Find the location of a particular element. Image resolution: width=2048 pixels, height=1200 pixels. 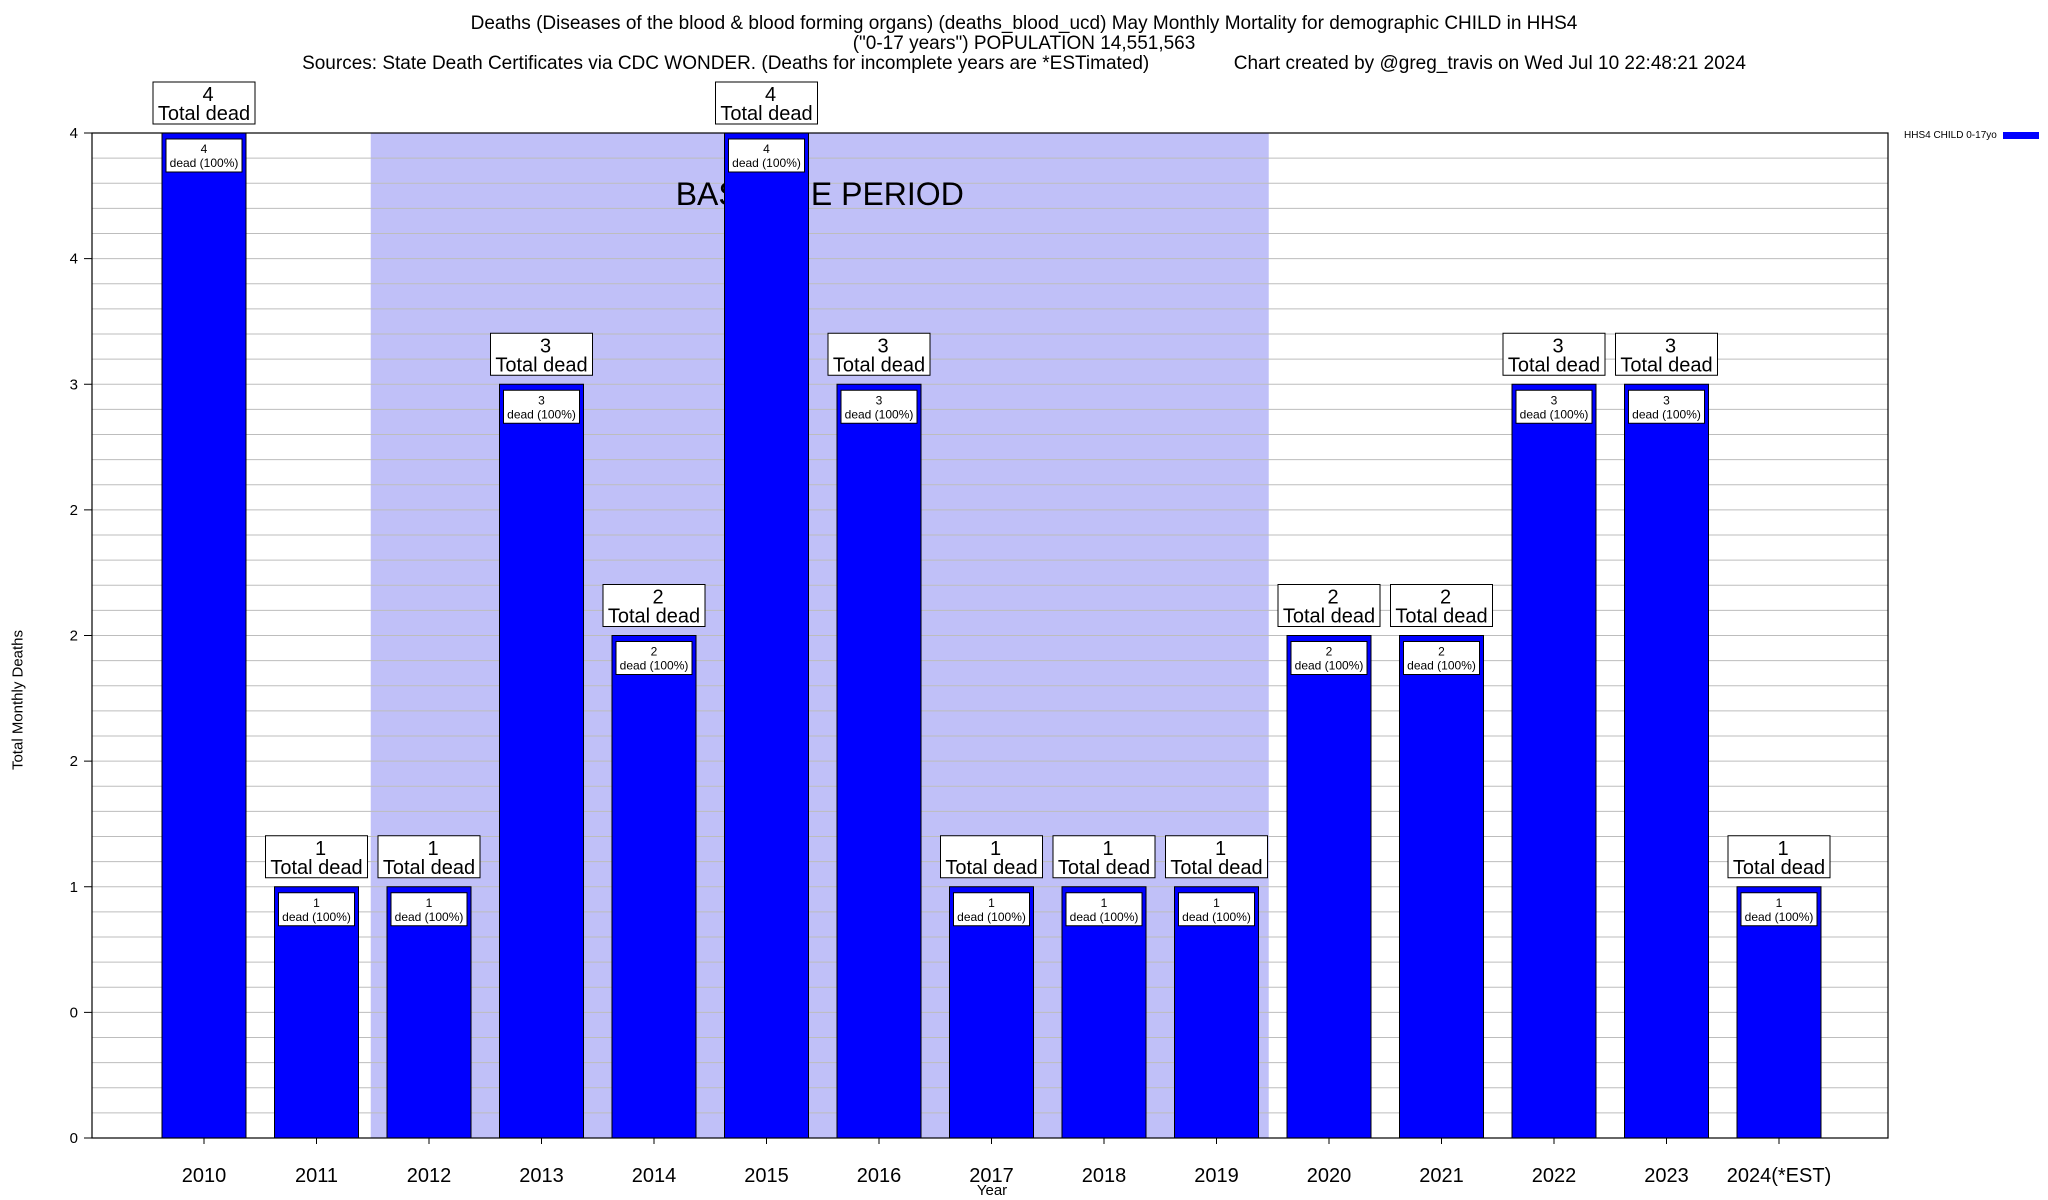

bar-2023 is located at coordinates (1666, 761).